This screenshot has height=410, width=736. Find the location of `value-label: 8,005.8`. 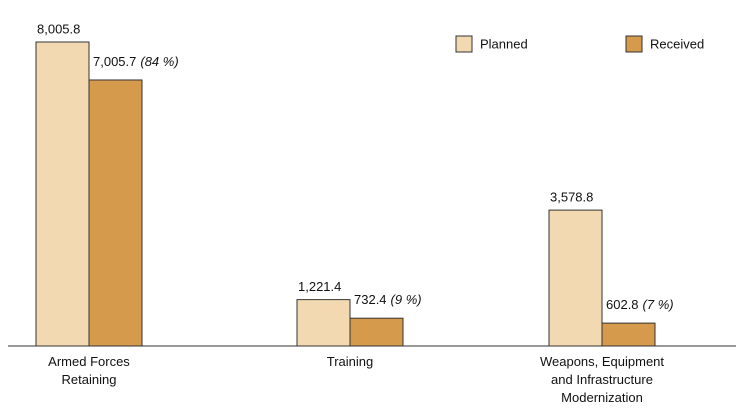

value-label: 8,005.8 is located at coordinates (58, 28).